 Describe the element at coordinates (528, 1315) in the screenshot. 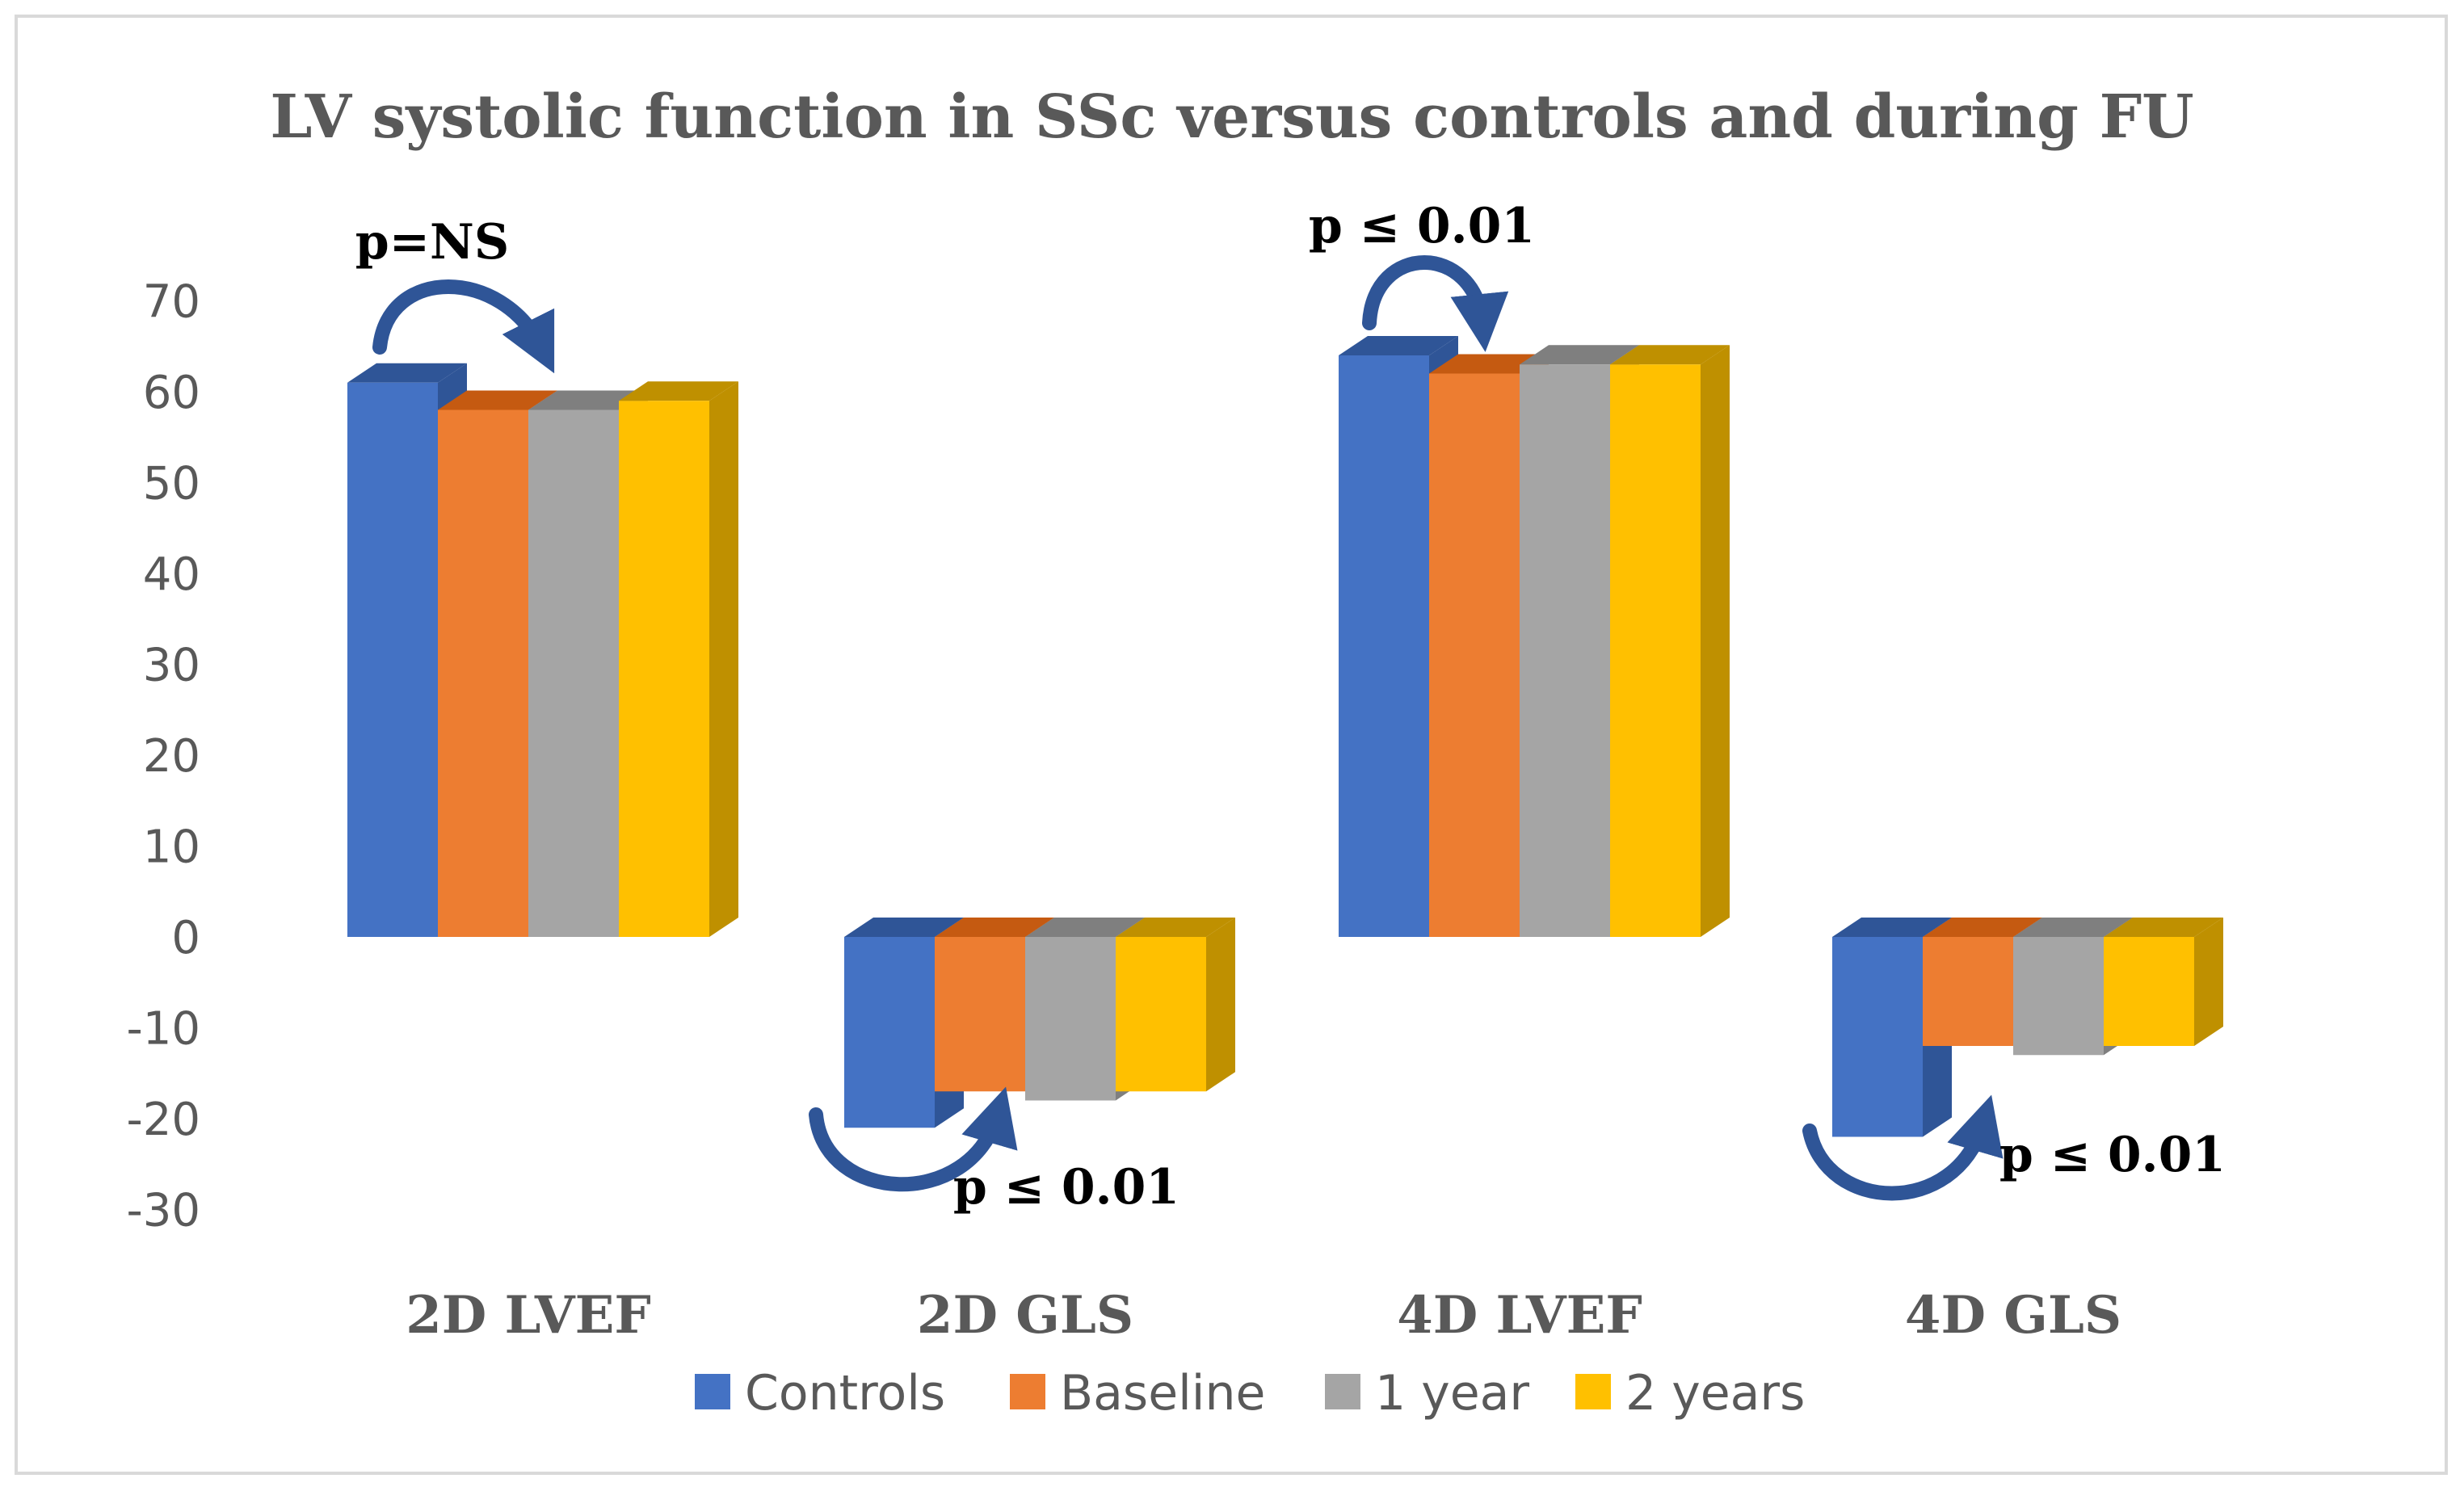

I see `category-label: 2D LVEF` at that location.